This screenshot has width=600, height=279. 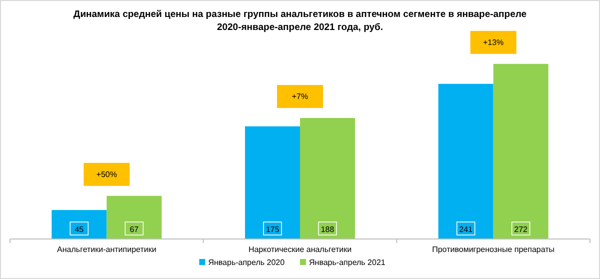 What do you see at coordinates (300, 21) in the screenshot?
I see `chart-title: Динамика средней цены на разные группы анальгетиков в аптечном сегменте в январе-апреле 2020-январе-апреле 2021 года, руб.` at bounding box center [300, 21].